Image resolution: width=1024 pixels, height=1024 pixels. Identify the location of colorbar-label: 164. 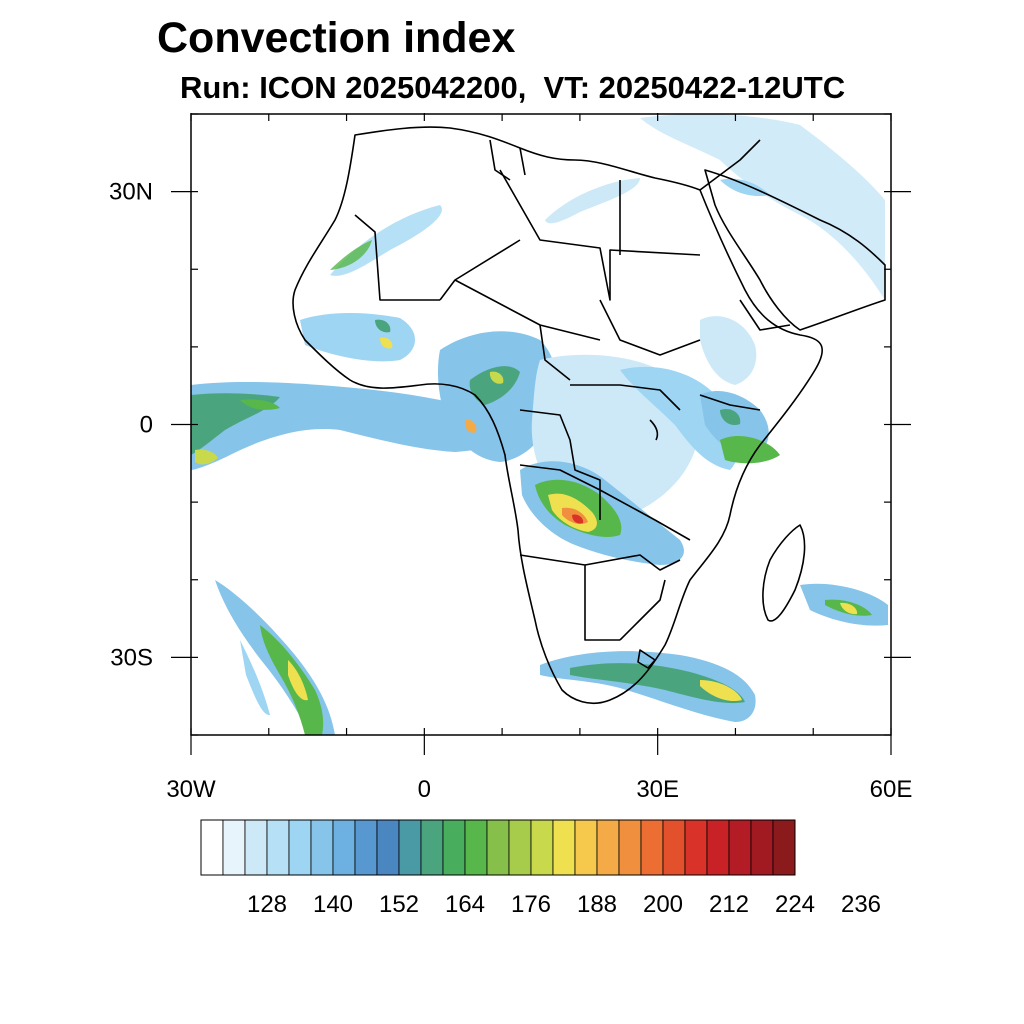
(465, 904).